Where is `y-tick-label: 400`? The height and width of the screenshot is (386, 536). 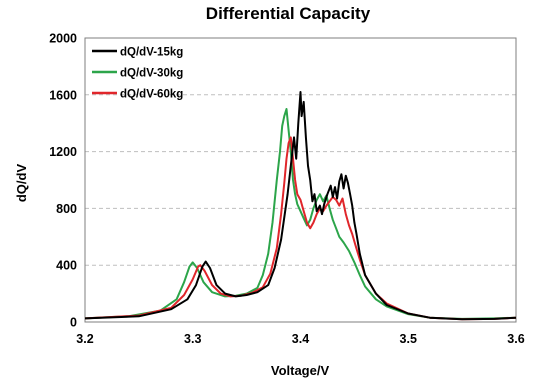 y-tick-label: 400 is located at coordinates (66, 266).